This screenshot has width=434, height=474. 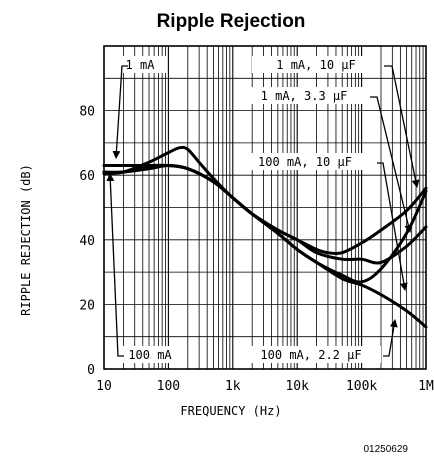 I want to click on annotation-label: 1 mA, 10 µF, so click(x=315, y=65).